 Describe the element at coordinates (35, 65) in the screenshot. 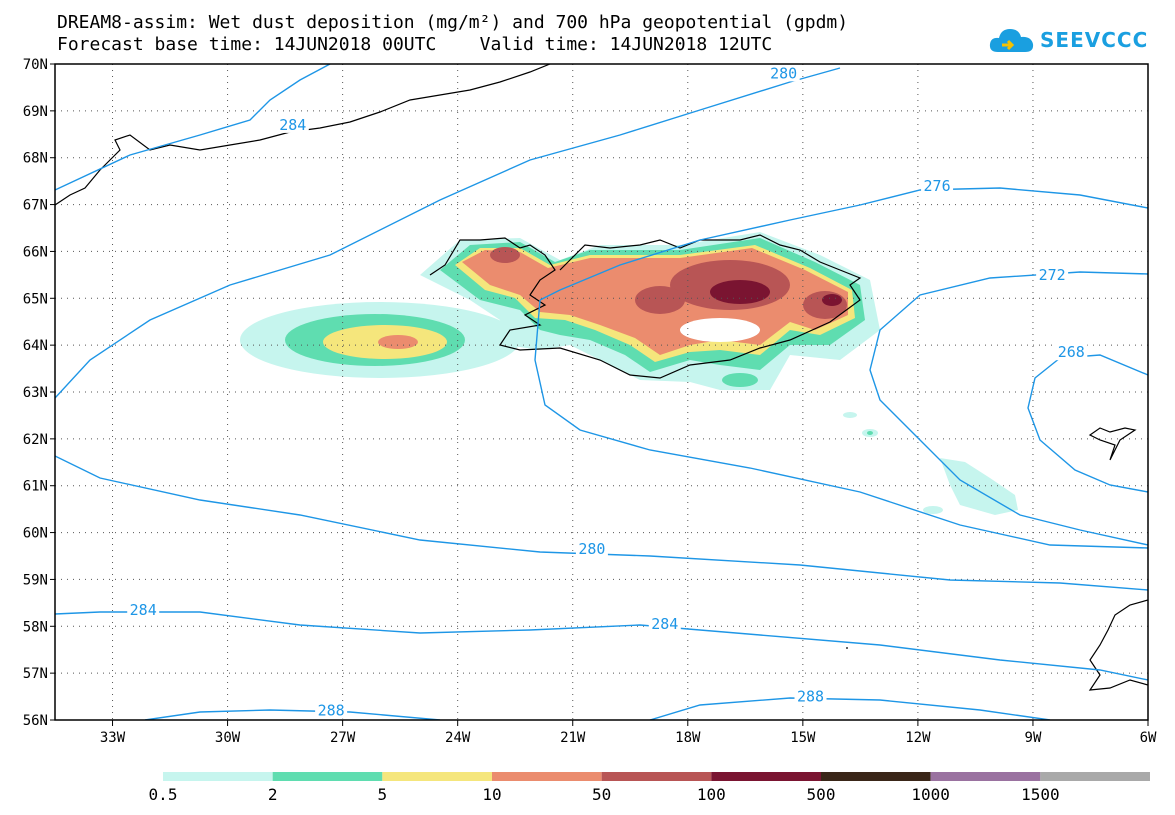

I see `lat-tick-label: 70N` at that location.